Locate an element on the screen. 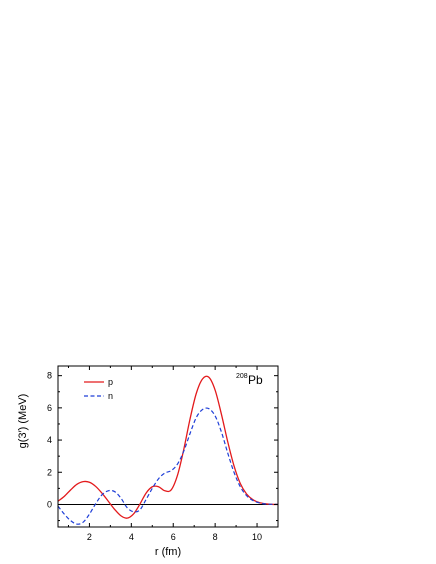 This screenshot has width=436, height=564. plot-area is located at coordinates (168, 450).